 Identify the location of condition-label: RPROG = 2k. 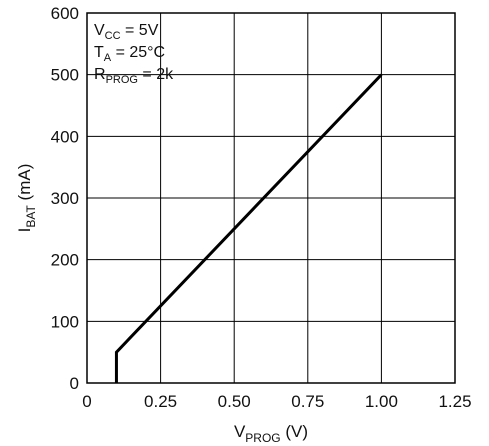
(134, 76).